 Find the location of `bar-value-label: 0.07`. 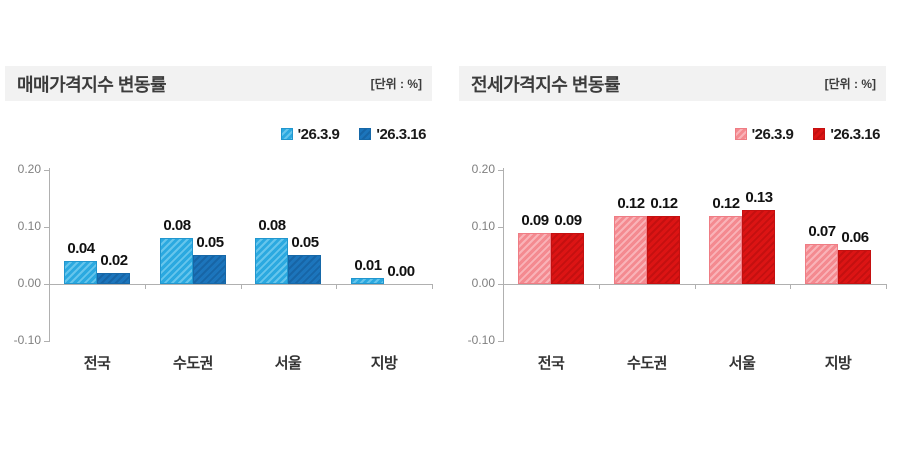

bar-value-label: 0.07 is located at coordinates (822, 231).